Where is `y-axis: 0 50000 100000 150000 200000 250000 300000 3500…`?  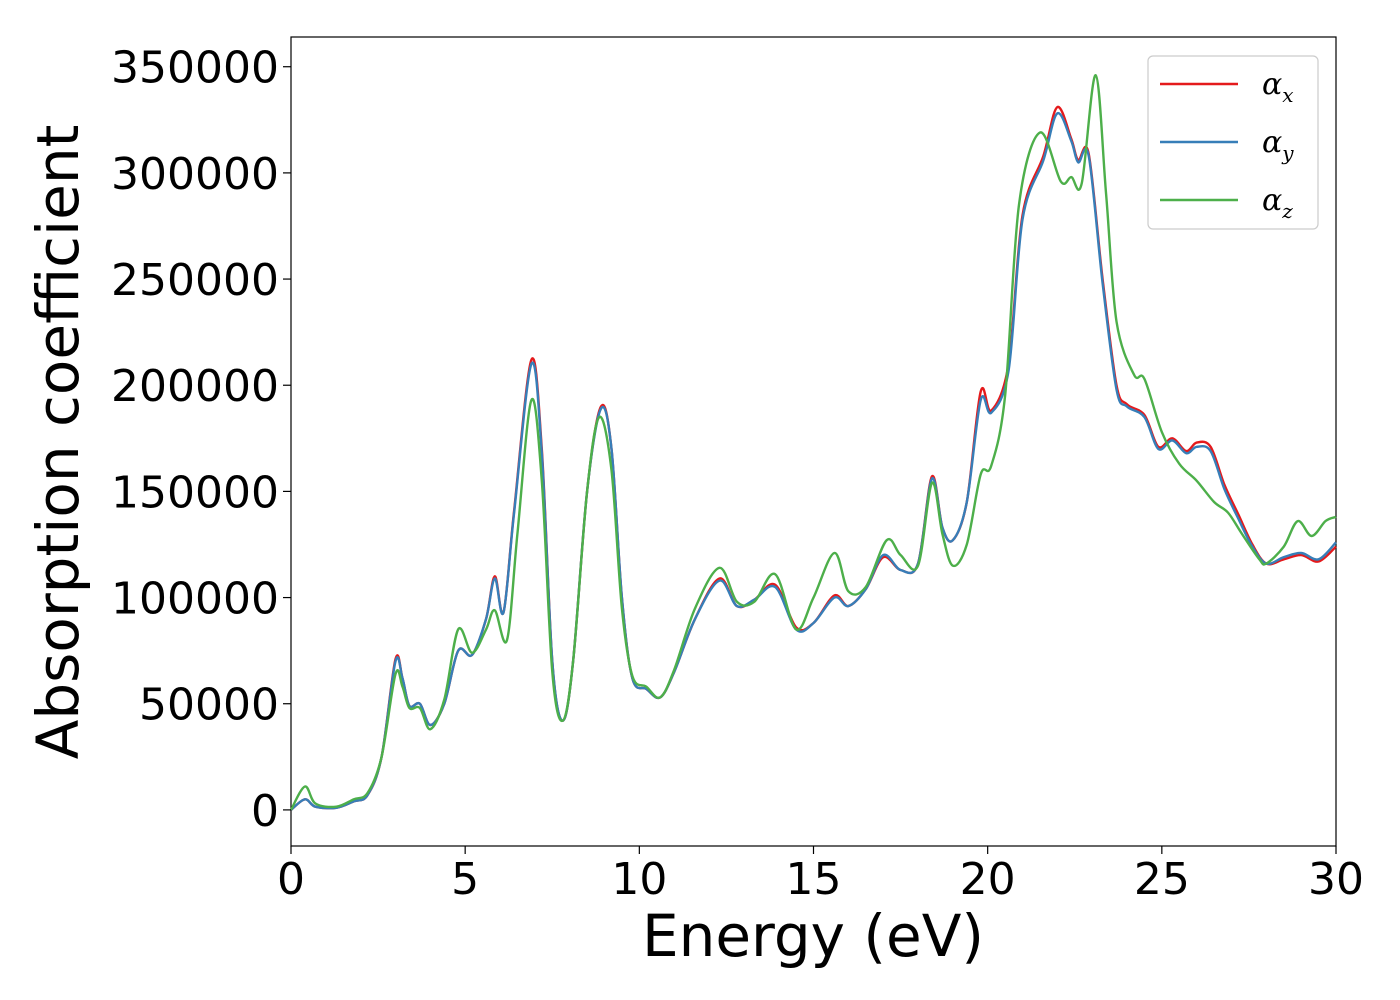
y-axis: 0 50000 100000 150000 200000 250000 300000 3500… is located at coordinates (201, 440).